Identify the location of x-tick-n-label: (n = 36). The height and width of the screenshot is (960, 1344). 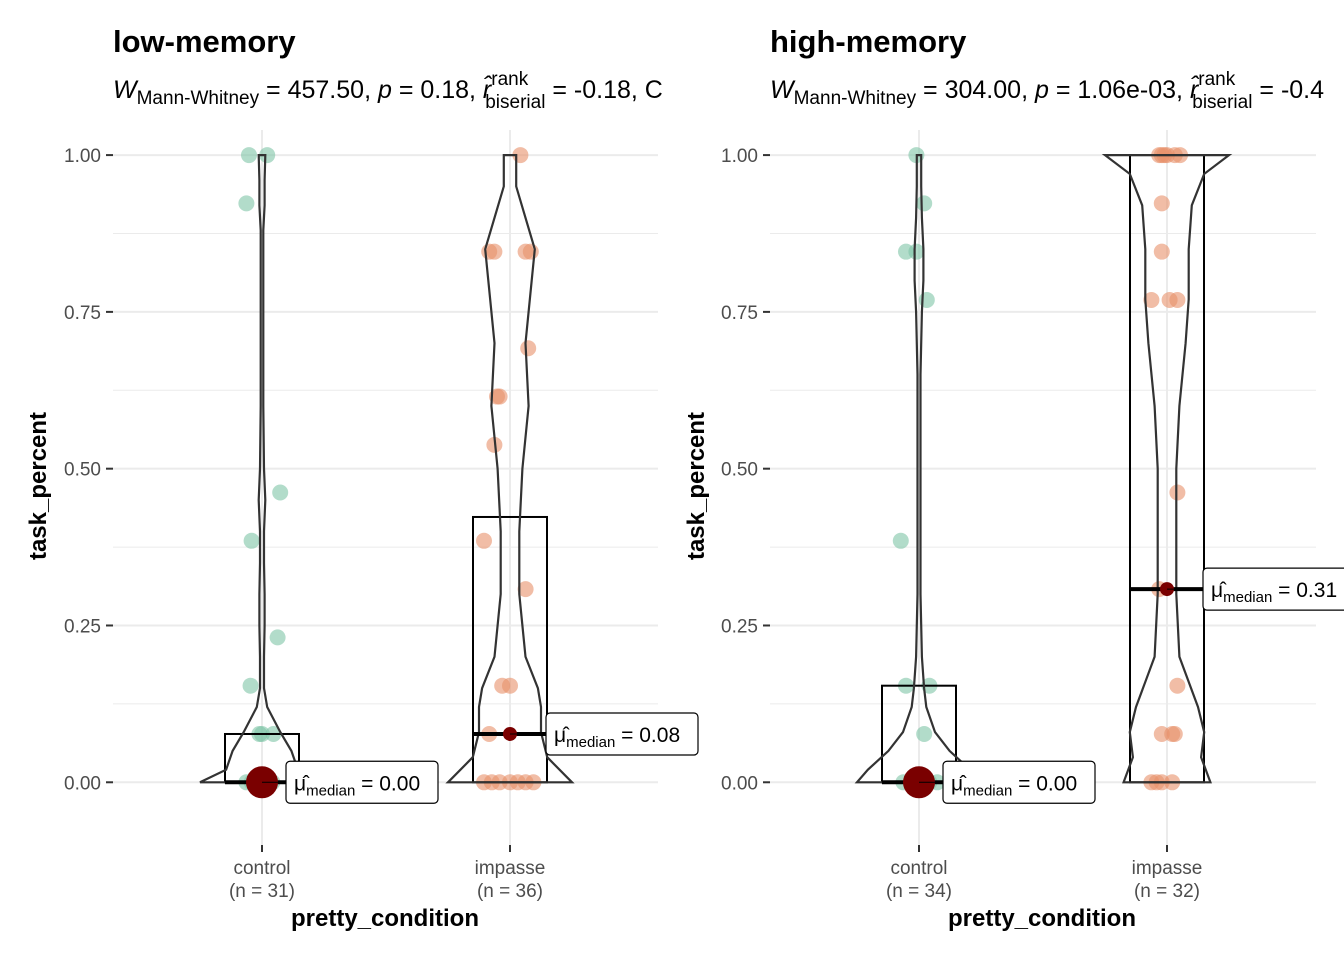
(510, 891).